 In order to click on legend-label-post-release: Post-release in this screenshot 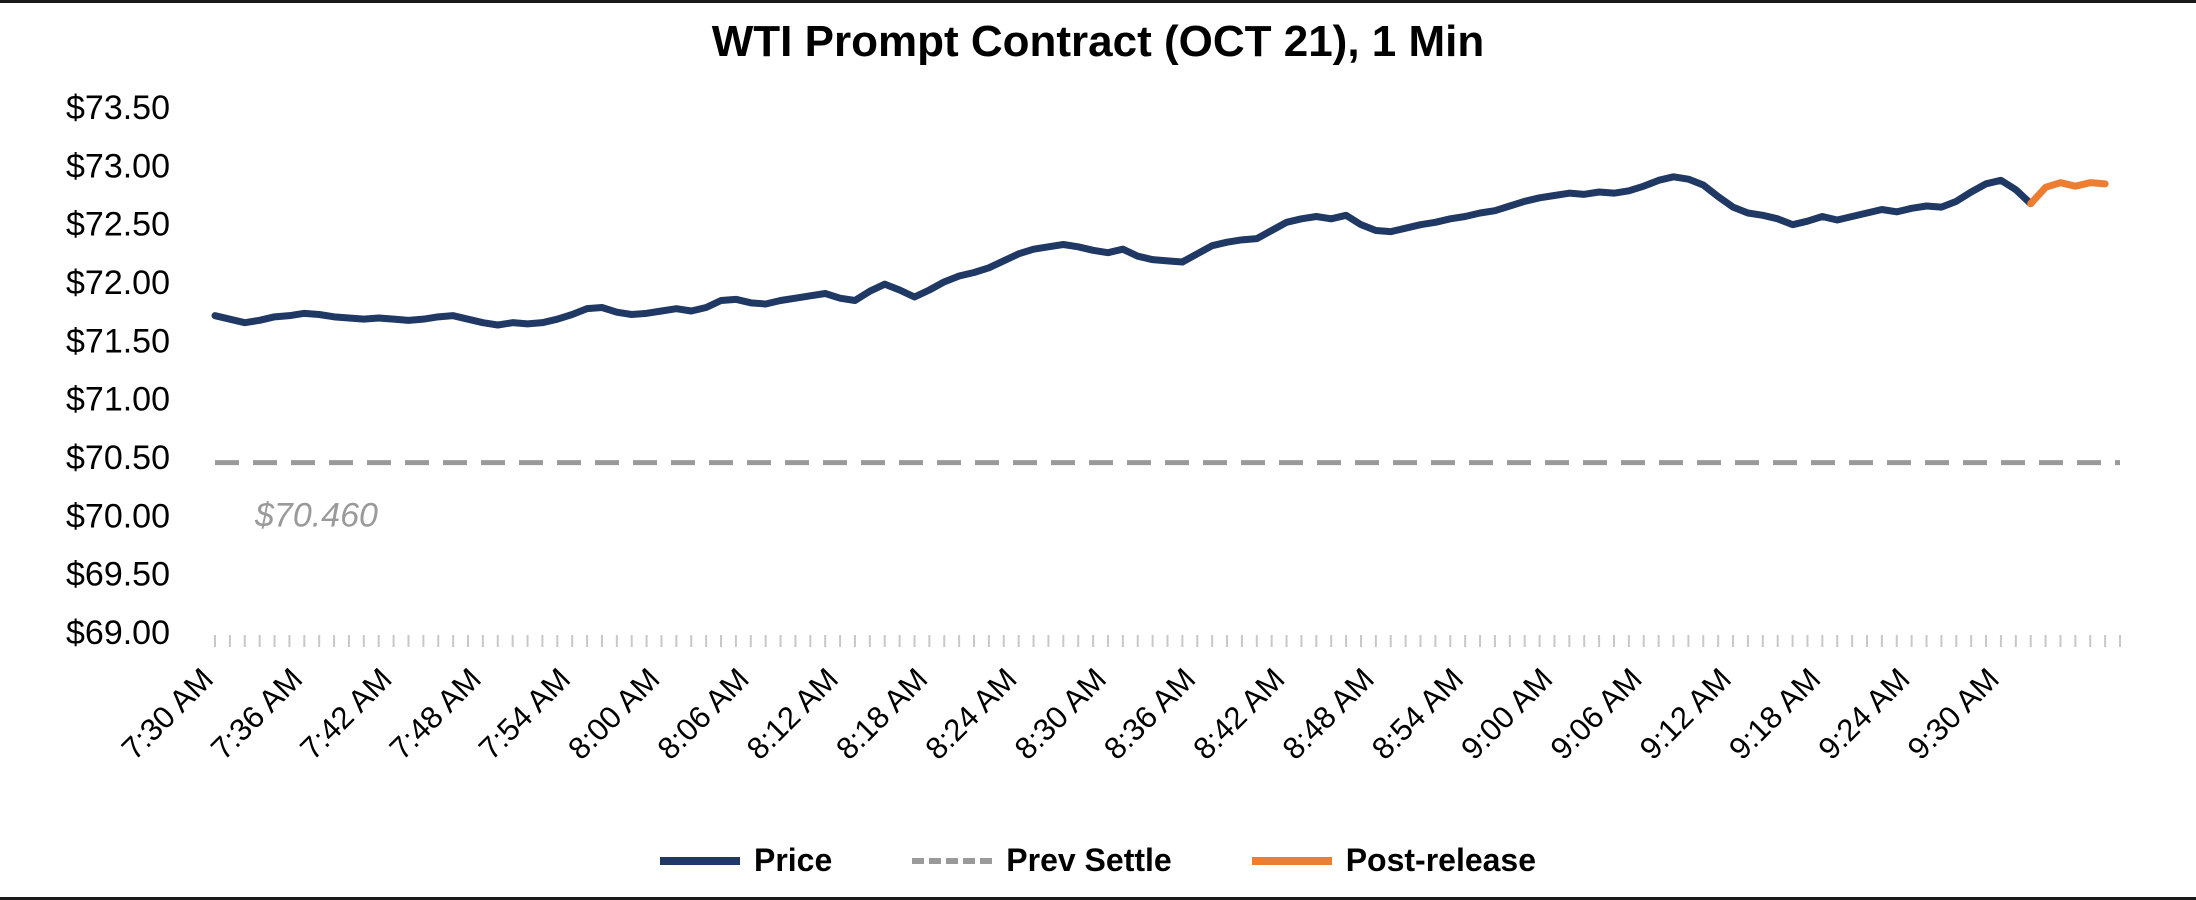, I will do `click(1441, 860)`.